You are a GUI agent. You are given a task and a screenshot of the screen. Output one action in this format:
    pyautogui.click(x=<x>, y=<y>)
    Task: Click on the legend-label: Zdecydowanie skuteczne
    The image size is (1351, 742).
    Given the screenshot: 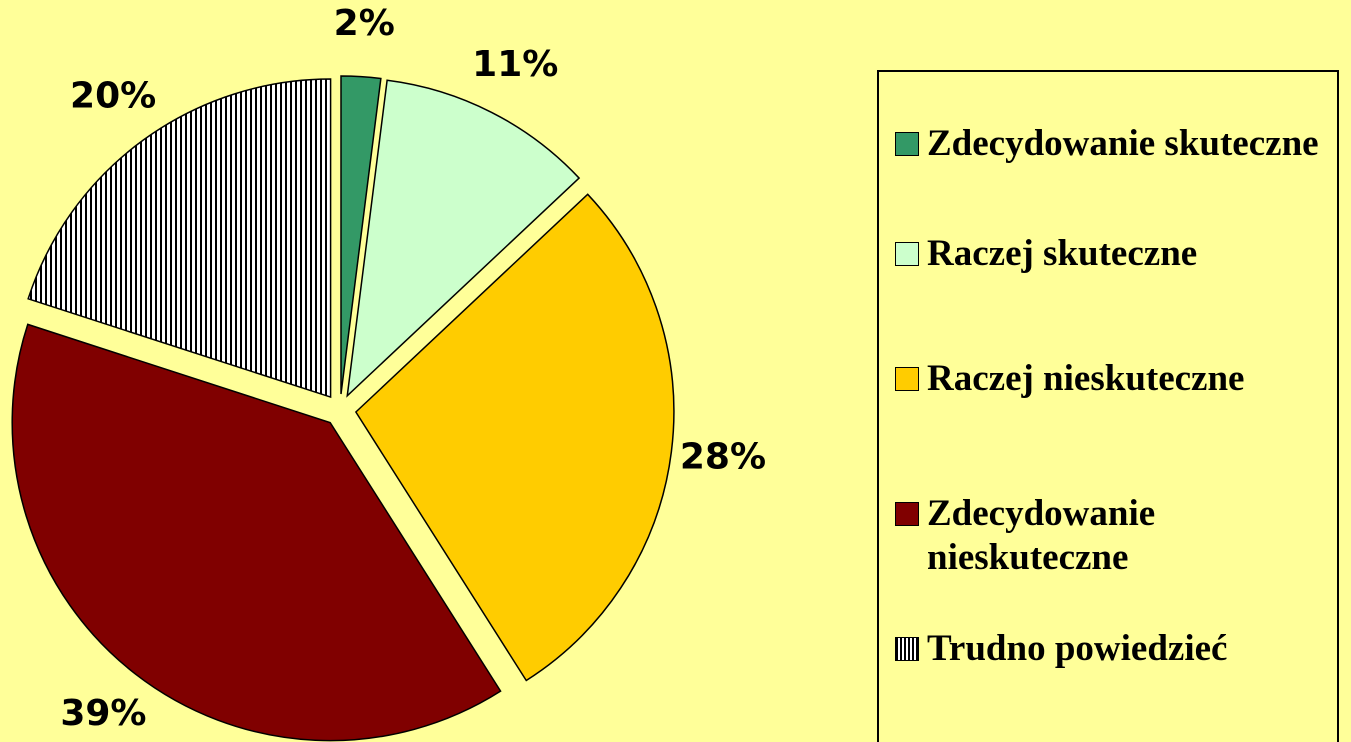 What is the action you would take?
    pyautogui.click(x=1123, y=143)
    